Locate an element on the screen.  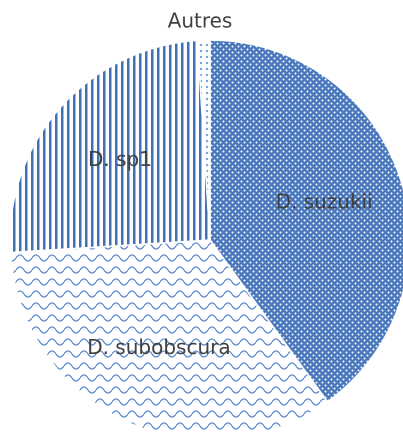
pie-slice is located at coordinates (203, 140).